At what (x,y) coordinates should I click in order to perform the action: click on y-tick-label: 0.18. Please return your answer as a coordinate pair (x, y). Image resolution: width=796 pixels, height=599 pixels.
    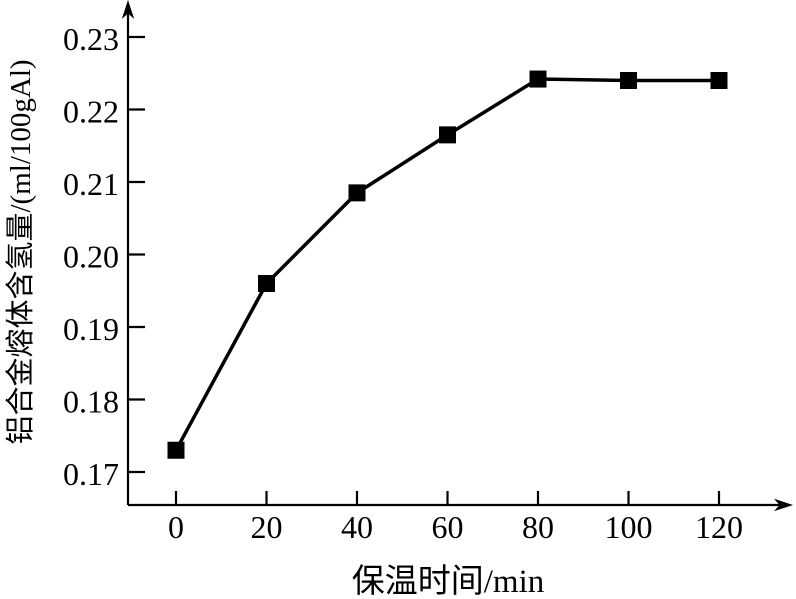
    Looking at the image, I should click on (91, 402).